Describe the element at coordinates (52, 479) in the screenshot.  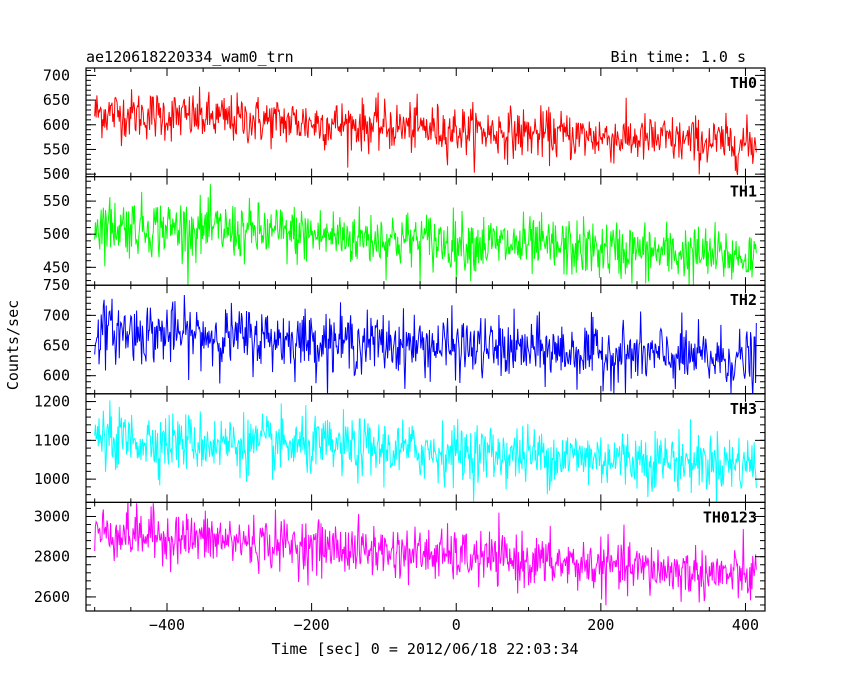
I see `y-tick-label: 1000` at that location.